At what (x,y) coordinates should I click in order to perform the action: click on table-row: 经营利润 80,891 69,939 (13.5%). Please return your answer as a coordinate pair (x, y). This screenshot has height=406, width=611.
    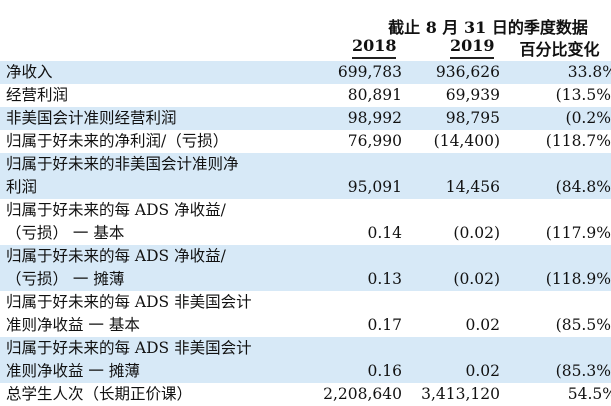
    Looking at the image, I should click on (305, 95).